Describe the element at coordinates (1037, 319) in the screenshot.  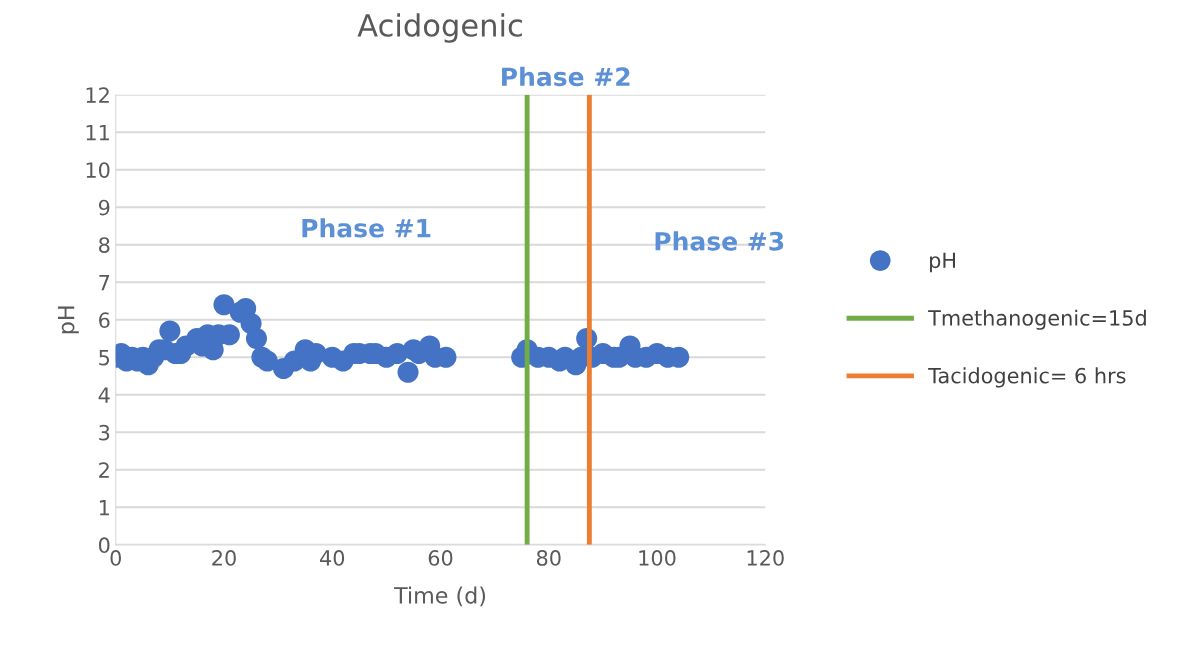
I see `legend-label: Tmethanogenic=15d` at that location.